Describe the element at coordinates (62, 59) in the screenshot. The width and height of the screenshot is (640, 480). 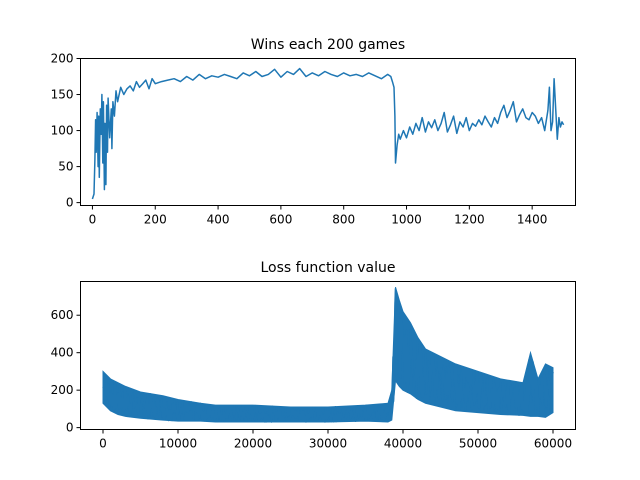
I see `wins-y-tick-label: 200` at that location.